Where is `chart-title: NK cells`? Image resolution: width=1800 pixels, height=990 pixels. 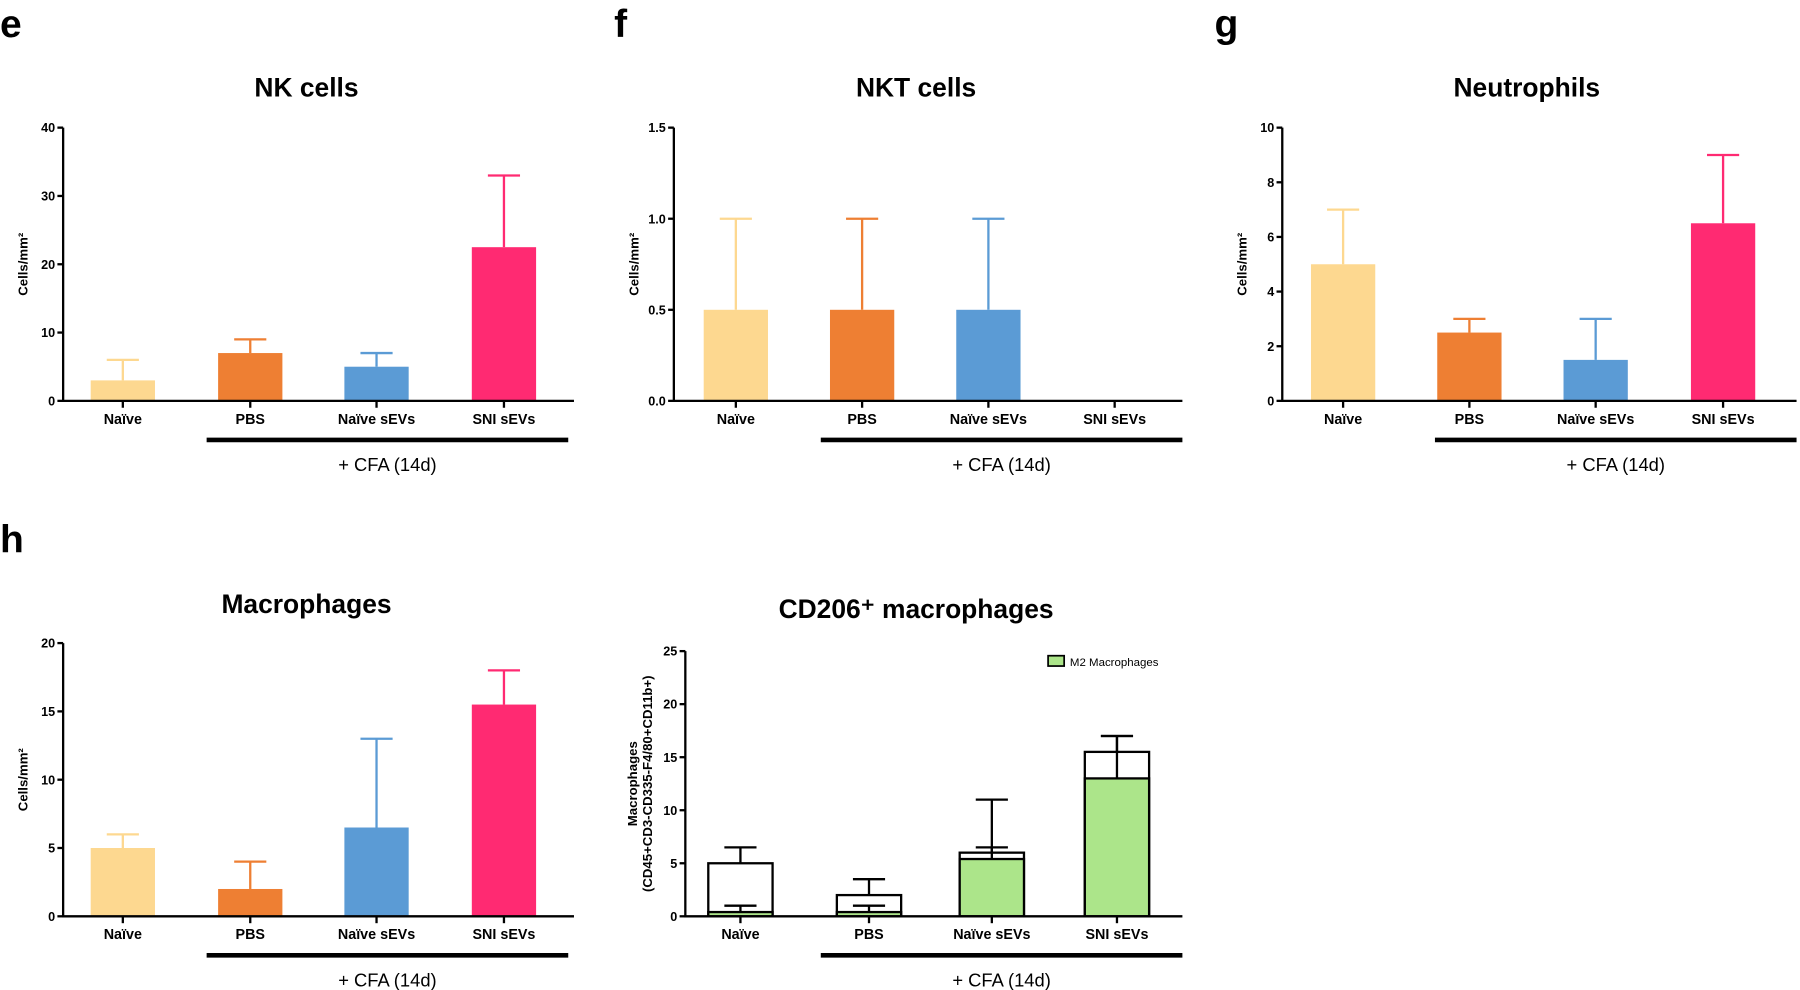 chart-title: NK cells is located at coordinates (306, 88).